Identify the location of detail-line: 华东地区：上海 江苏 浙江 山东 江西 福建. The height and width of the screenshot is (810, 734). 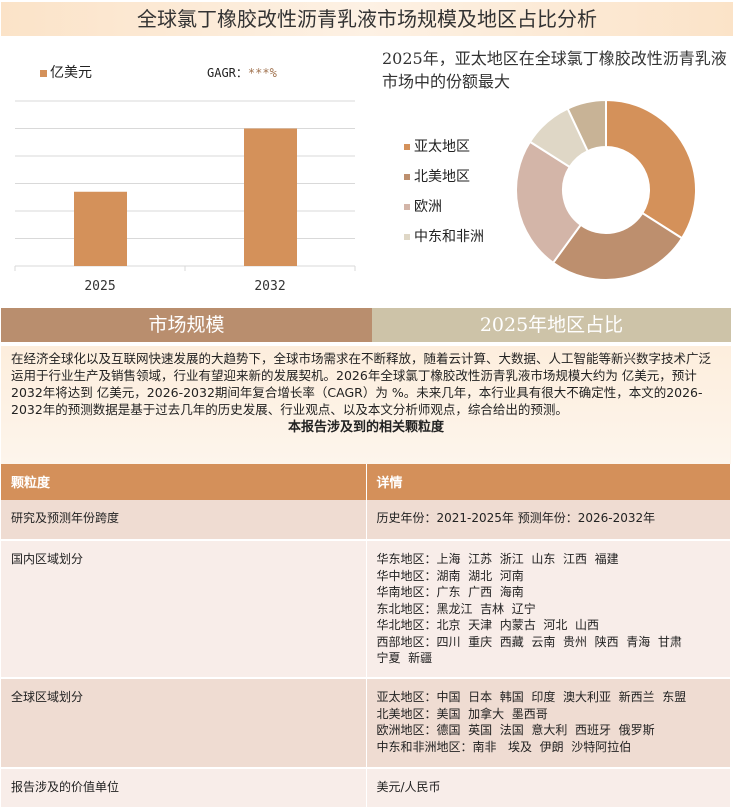
(497, 559).